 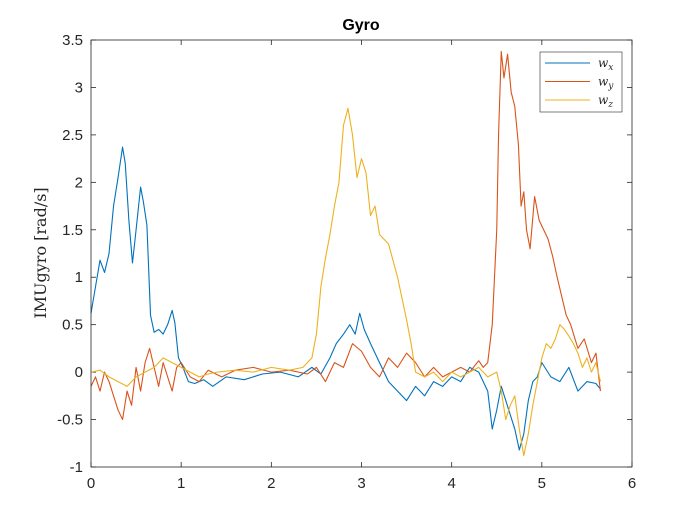 I want to click on y-tick-label: -0.5, so click(x=70, y=420).